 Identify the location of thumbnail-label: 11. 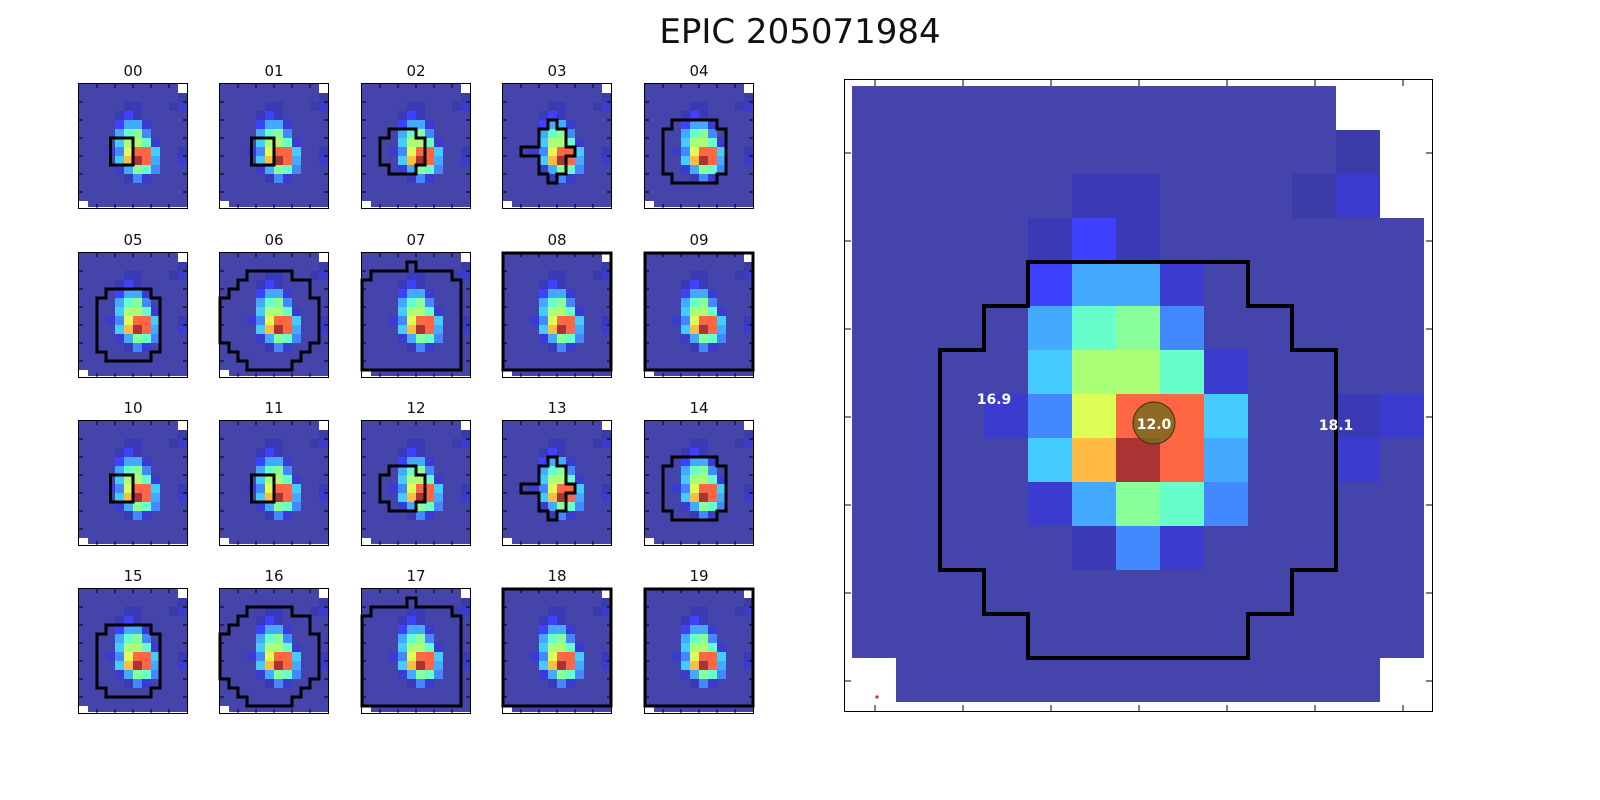
(274, 408).